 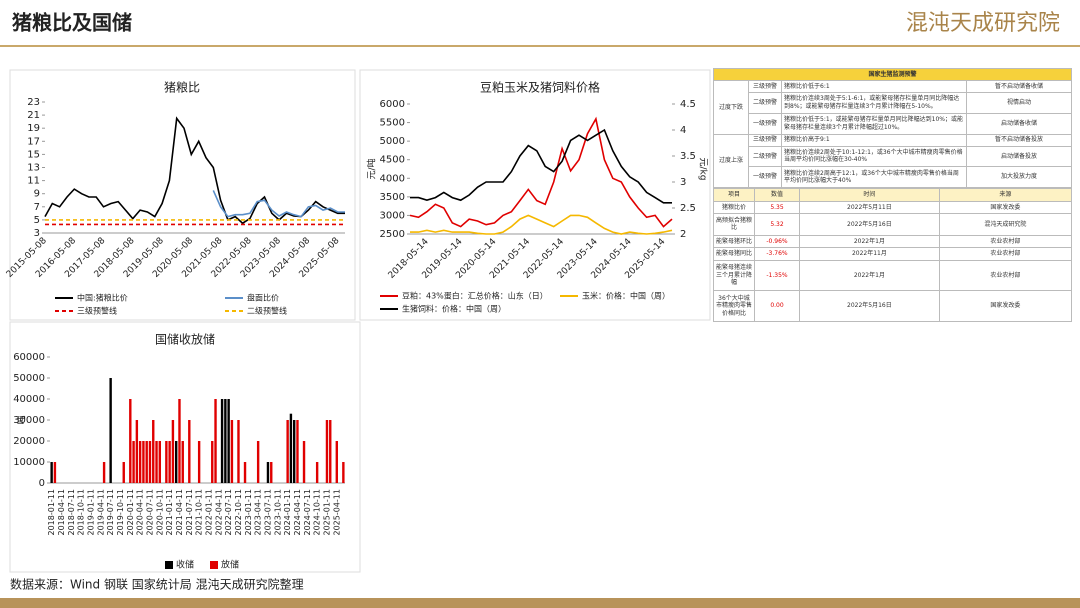 I want to click on chart-title: 猪粮比, so click(x=182, y=87).